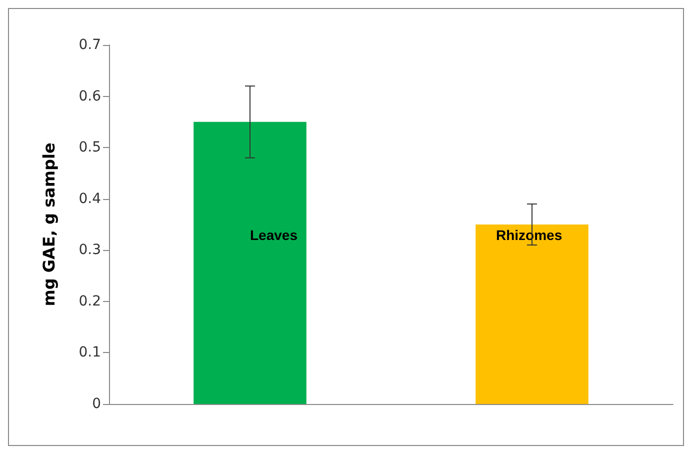  What do you see at coordinates (274, 235) in the screenshot?
I see `x-tick-label: Leaves` at bounding box center [274, 235].